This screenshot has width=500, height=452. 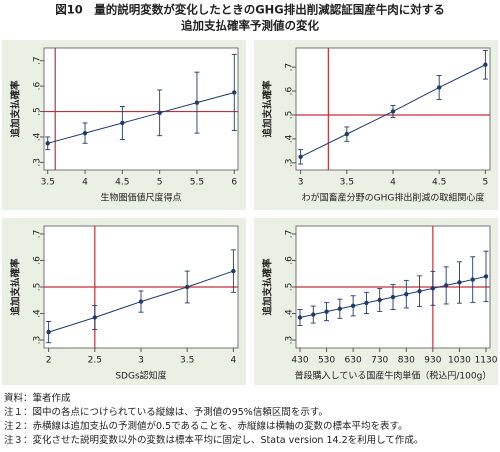 I want to click on note: 注１：図中の各点につけられている縦線は、予測値の95%信頼区間を示す。, so click(x=166, y=412).